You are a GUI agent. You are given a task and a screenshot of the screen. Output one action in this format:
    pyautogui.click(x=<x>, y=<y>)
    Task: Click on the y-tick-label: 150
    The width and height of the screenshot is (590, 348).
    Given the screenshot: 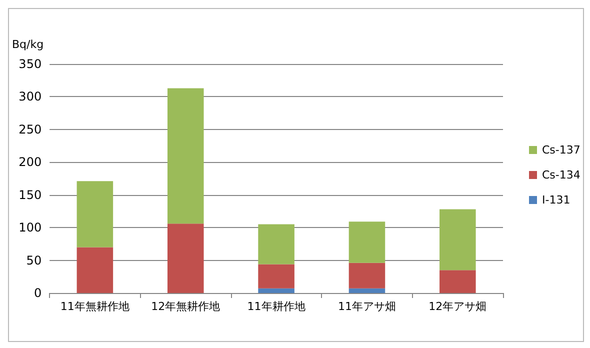 What is the action you would take?
    pyautogui.click(x=30, y=195)
    